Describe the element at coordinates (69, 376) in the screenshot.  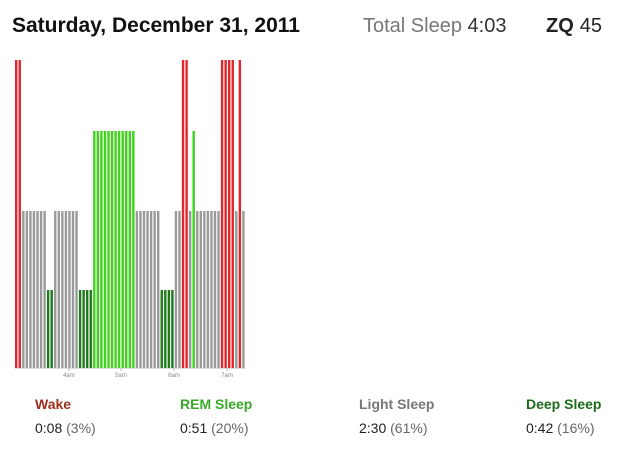
I see `x-tick-label: 4am` at that location.